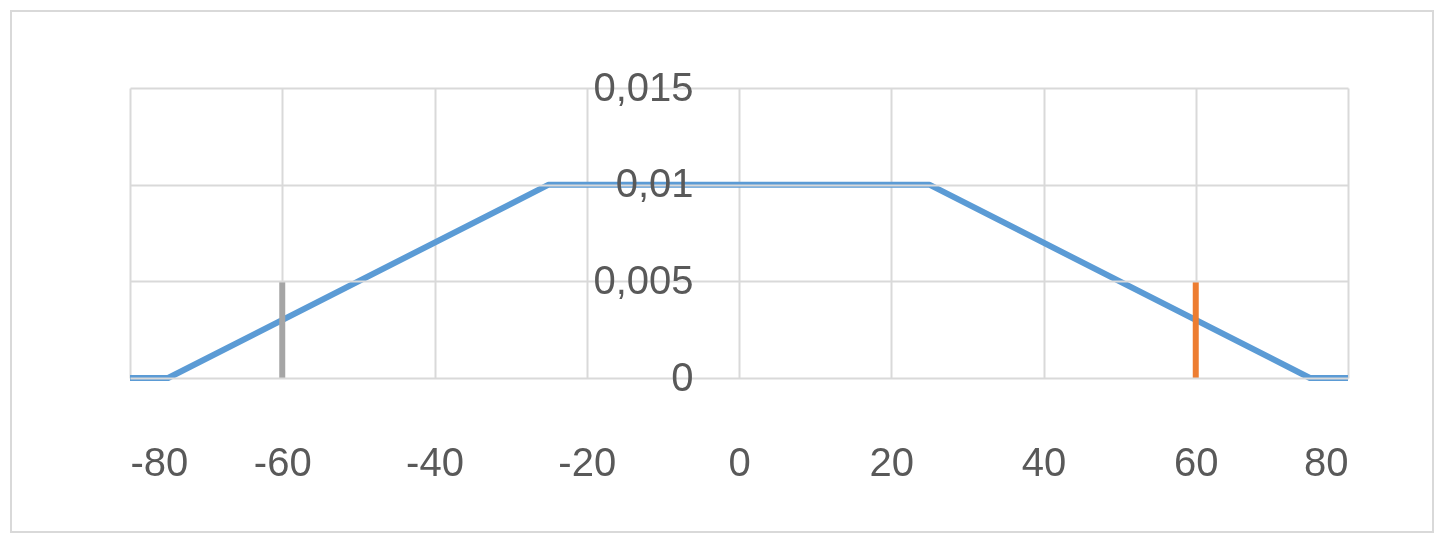  What do you see at coordinates (1326, 461) in the screenshot?
I see `x-tick-label: 80` at bounding box center [1326, 461].